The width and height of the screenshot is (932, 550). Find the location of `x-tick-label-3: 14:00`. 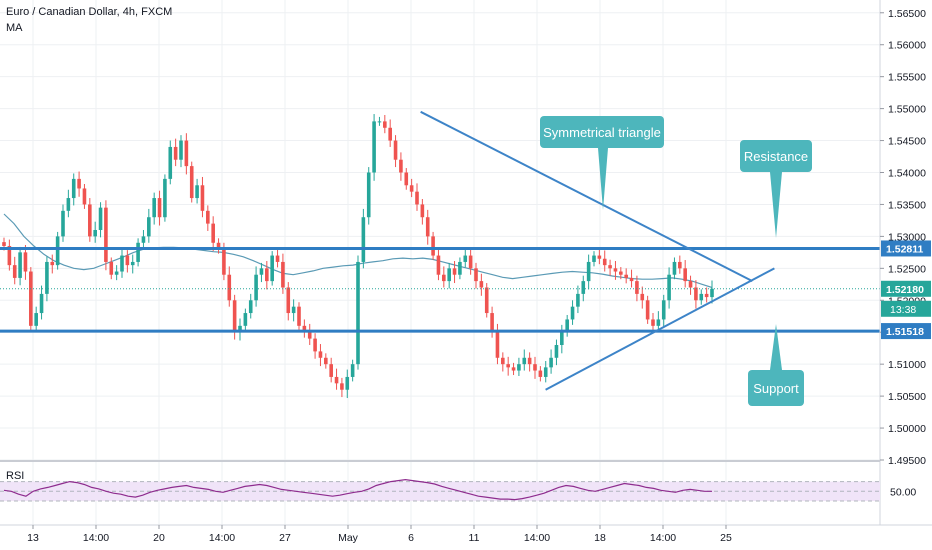

x-tick-label-3: 14:00 is located at coordinates (222, 538).